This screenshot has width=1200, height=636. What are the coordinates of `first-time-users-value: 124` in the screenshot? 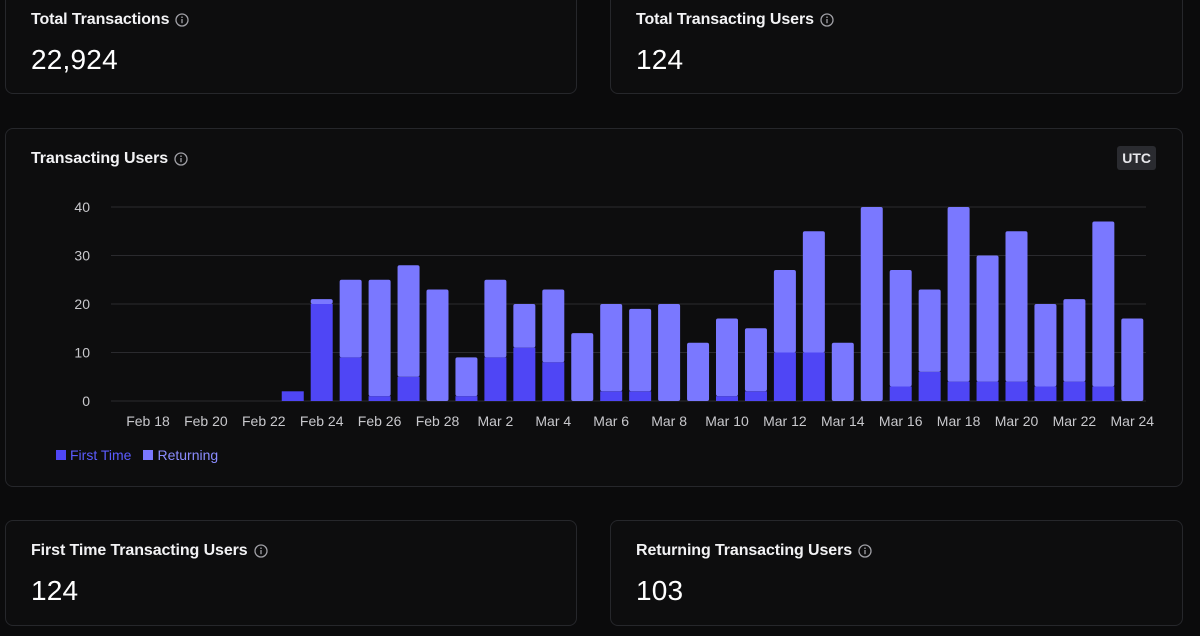 It's located at (55, 590).